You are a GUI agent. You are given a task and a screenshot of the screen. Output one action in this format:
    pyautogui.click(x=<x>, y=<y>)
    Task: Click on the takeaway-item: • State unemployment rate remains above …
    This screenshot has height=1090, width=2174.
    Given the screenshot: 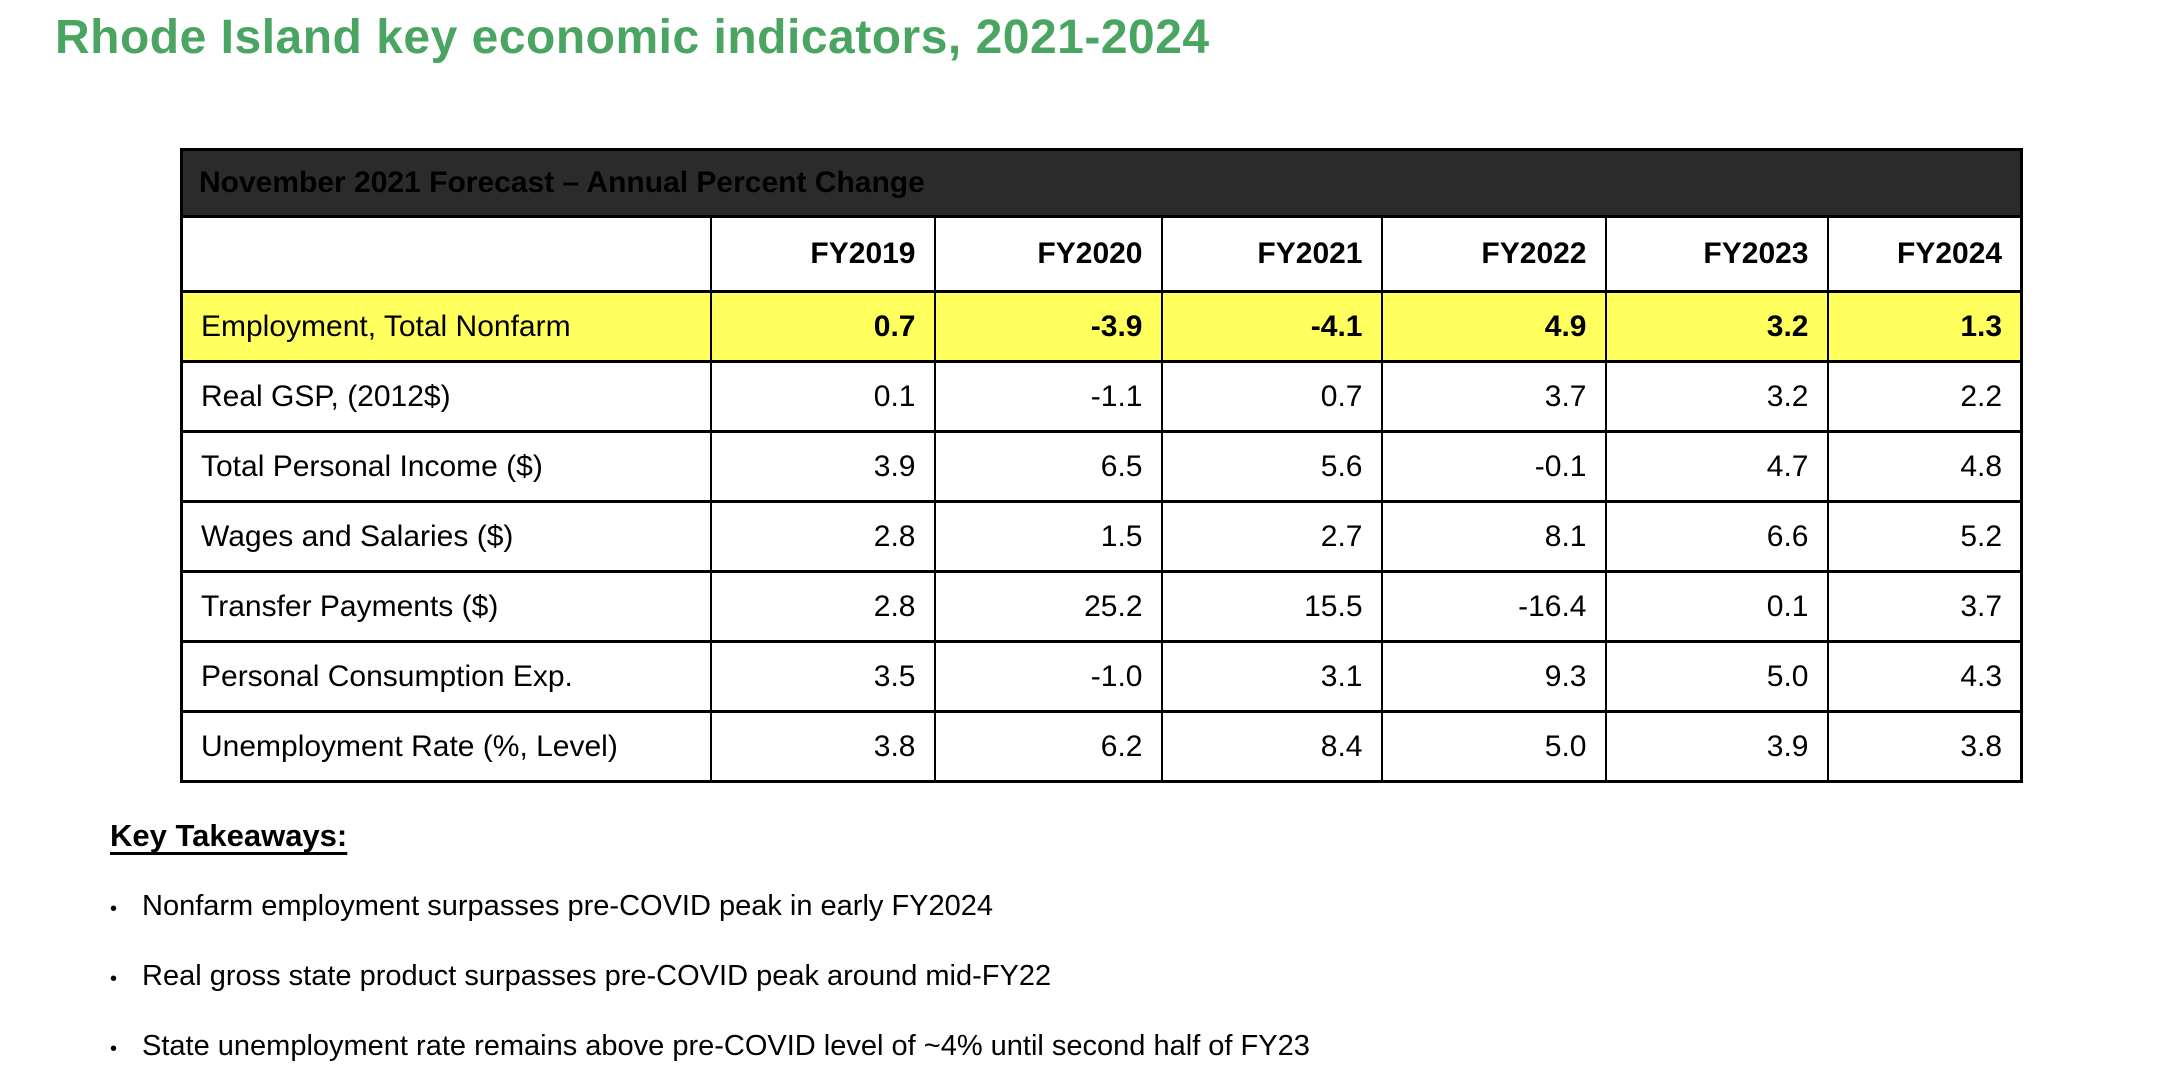 What is the action you would take?
    pyautogui.click(x=910, y=1047)
    